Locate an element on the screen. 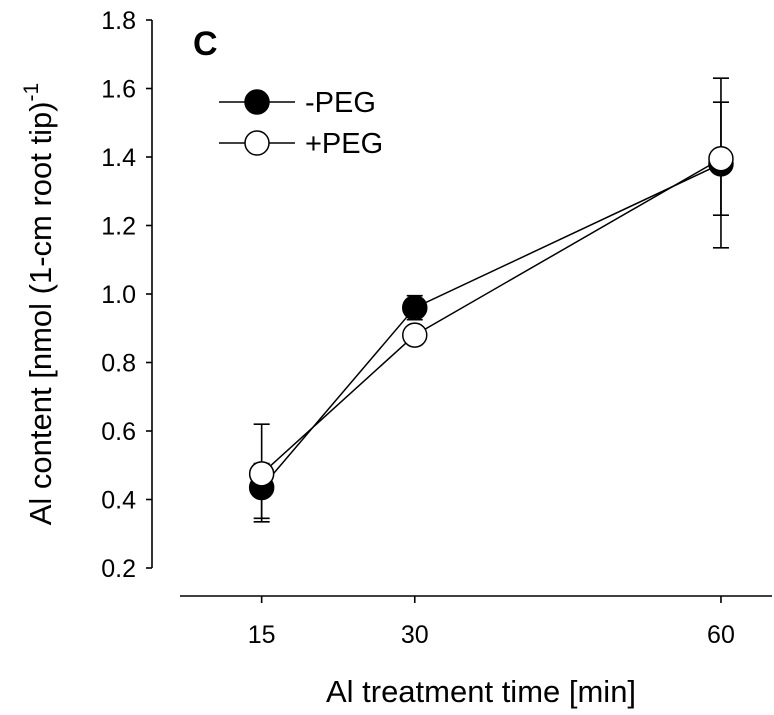  y-tick-label: 1.0 is located at coordinates (118, 295).